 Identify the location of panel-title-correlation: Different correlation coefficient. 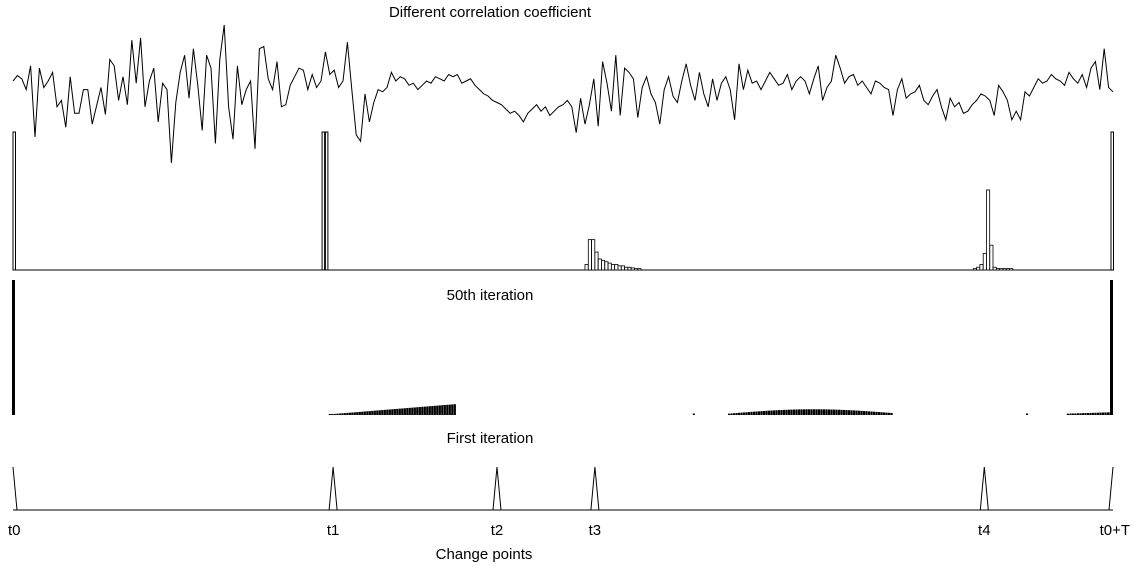
(490, 12).